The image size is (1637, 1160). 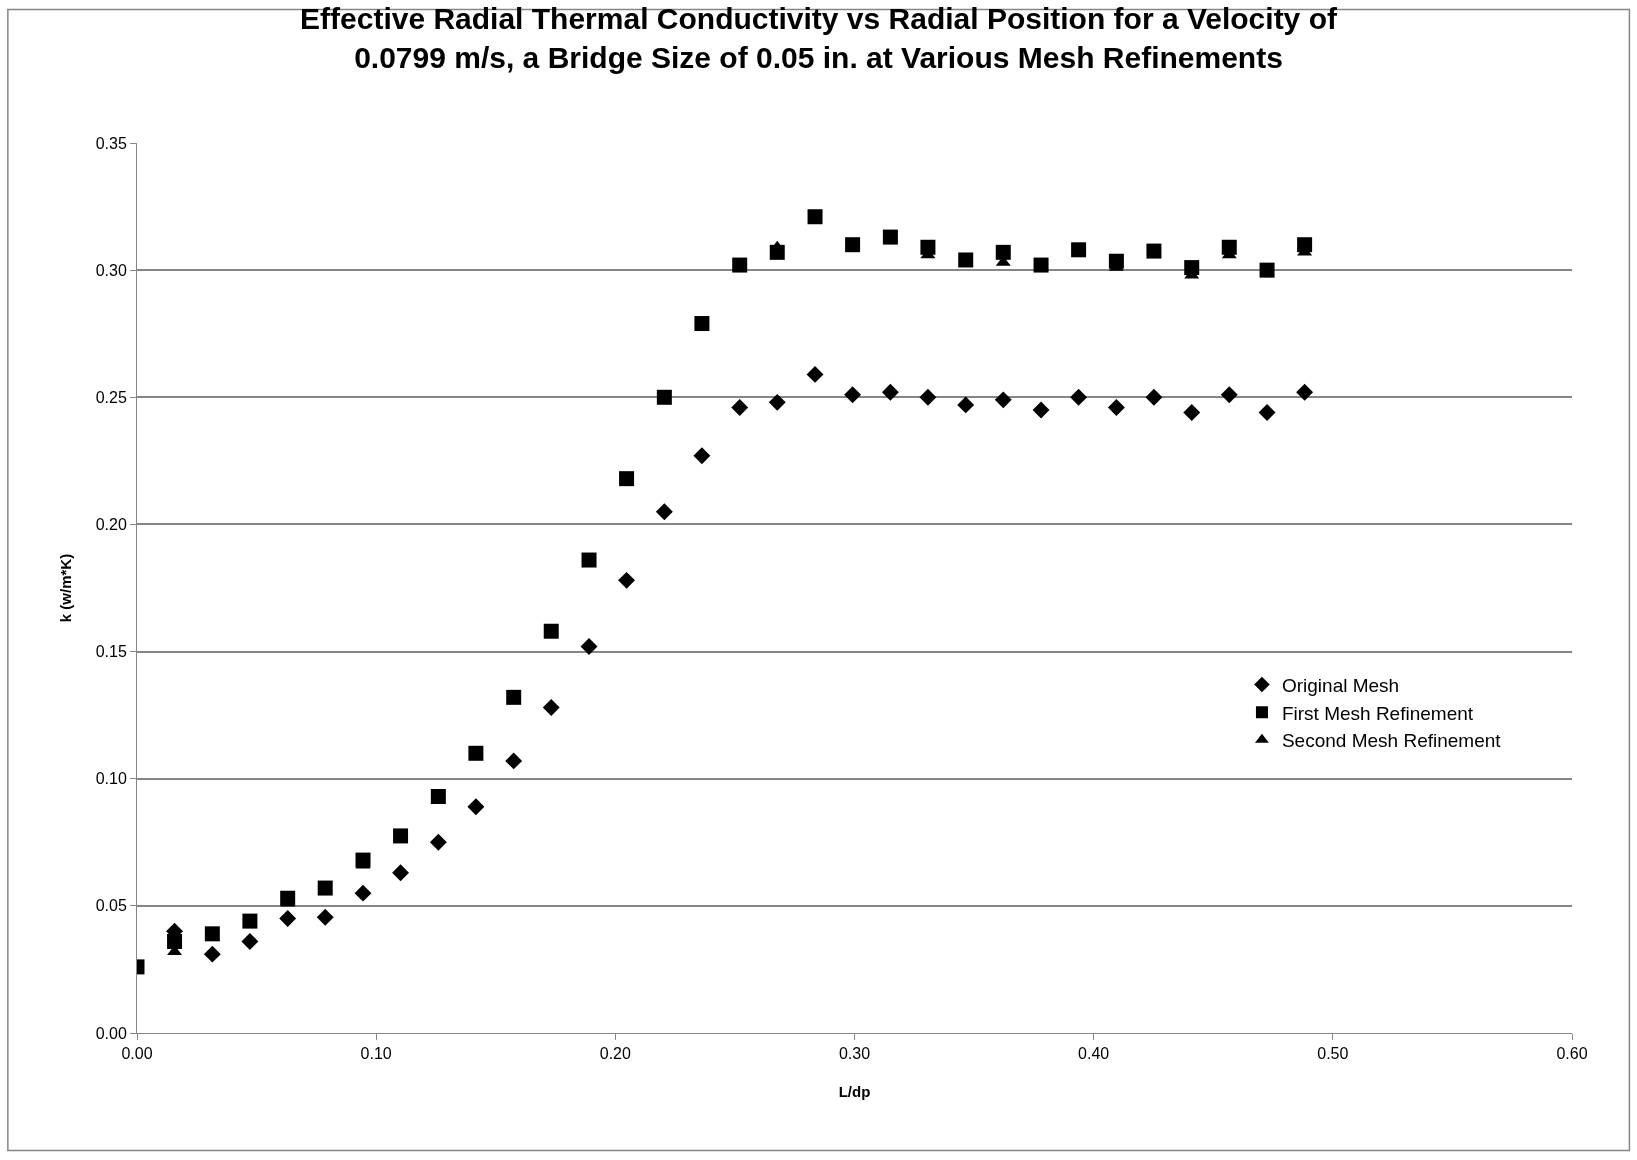 What do you see at coordinates (819, 38) in the screenshot?
I see `chart-title: Effective Radial Thermal Conductivity vs Radial Position for a Velocity of 0.0799 m/s, a Bridge Size of 0.05 in. at Various Mesh Refinements` at bounding box center [819, 38].